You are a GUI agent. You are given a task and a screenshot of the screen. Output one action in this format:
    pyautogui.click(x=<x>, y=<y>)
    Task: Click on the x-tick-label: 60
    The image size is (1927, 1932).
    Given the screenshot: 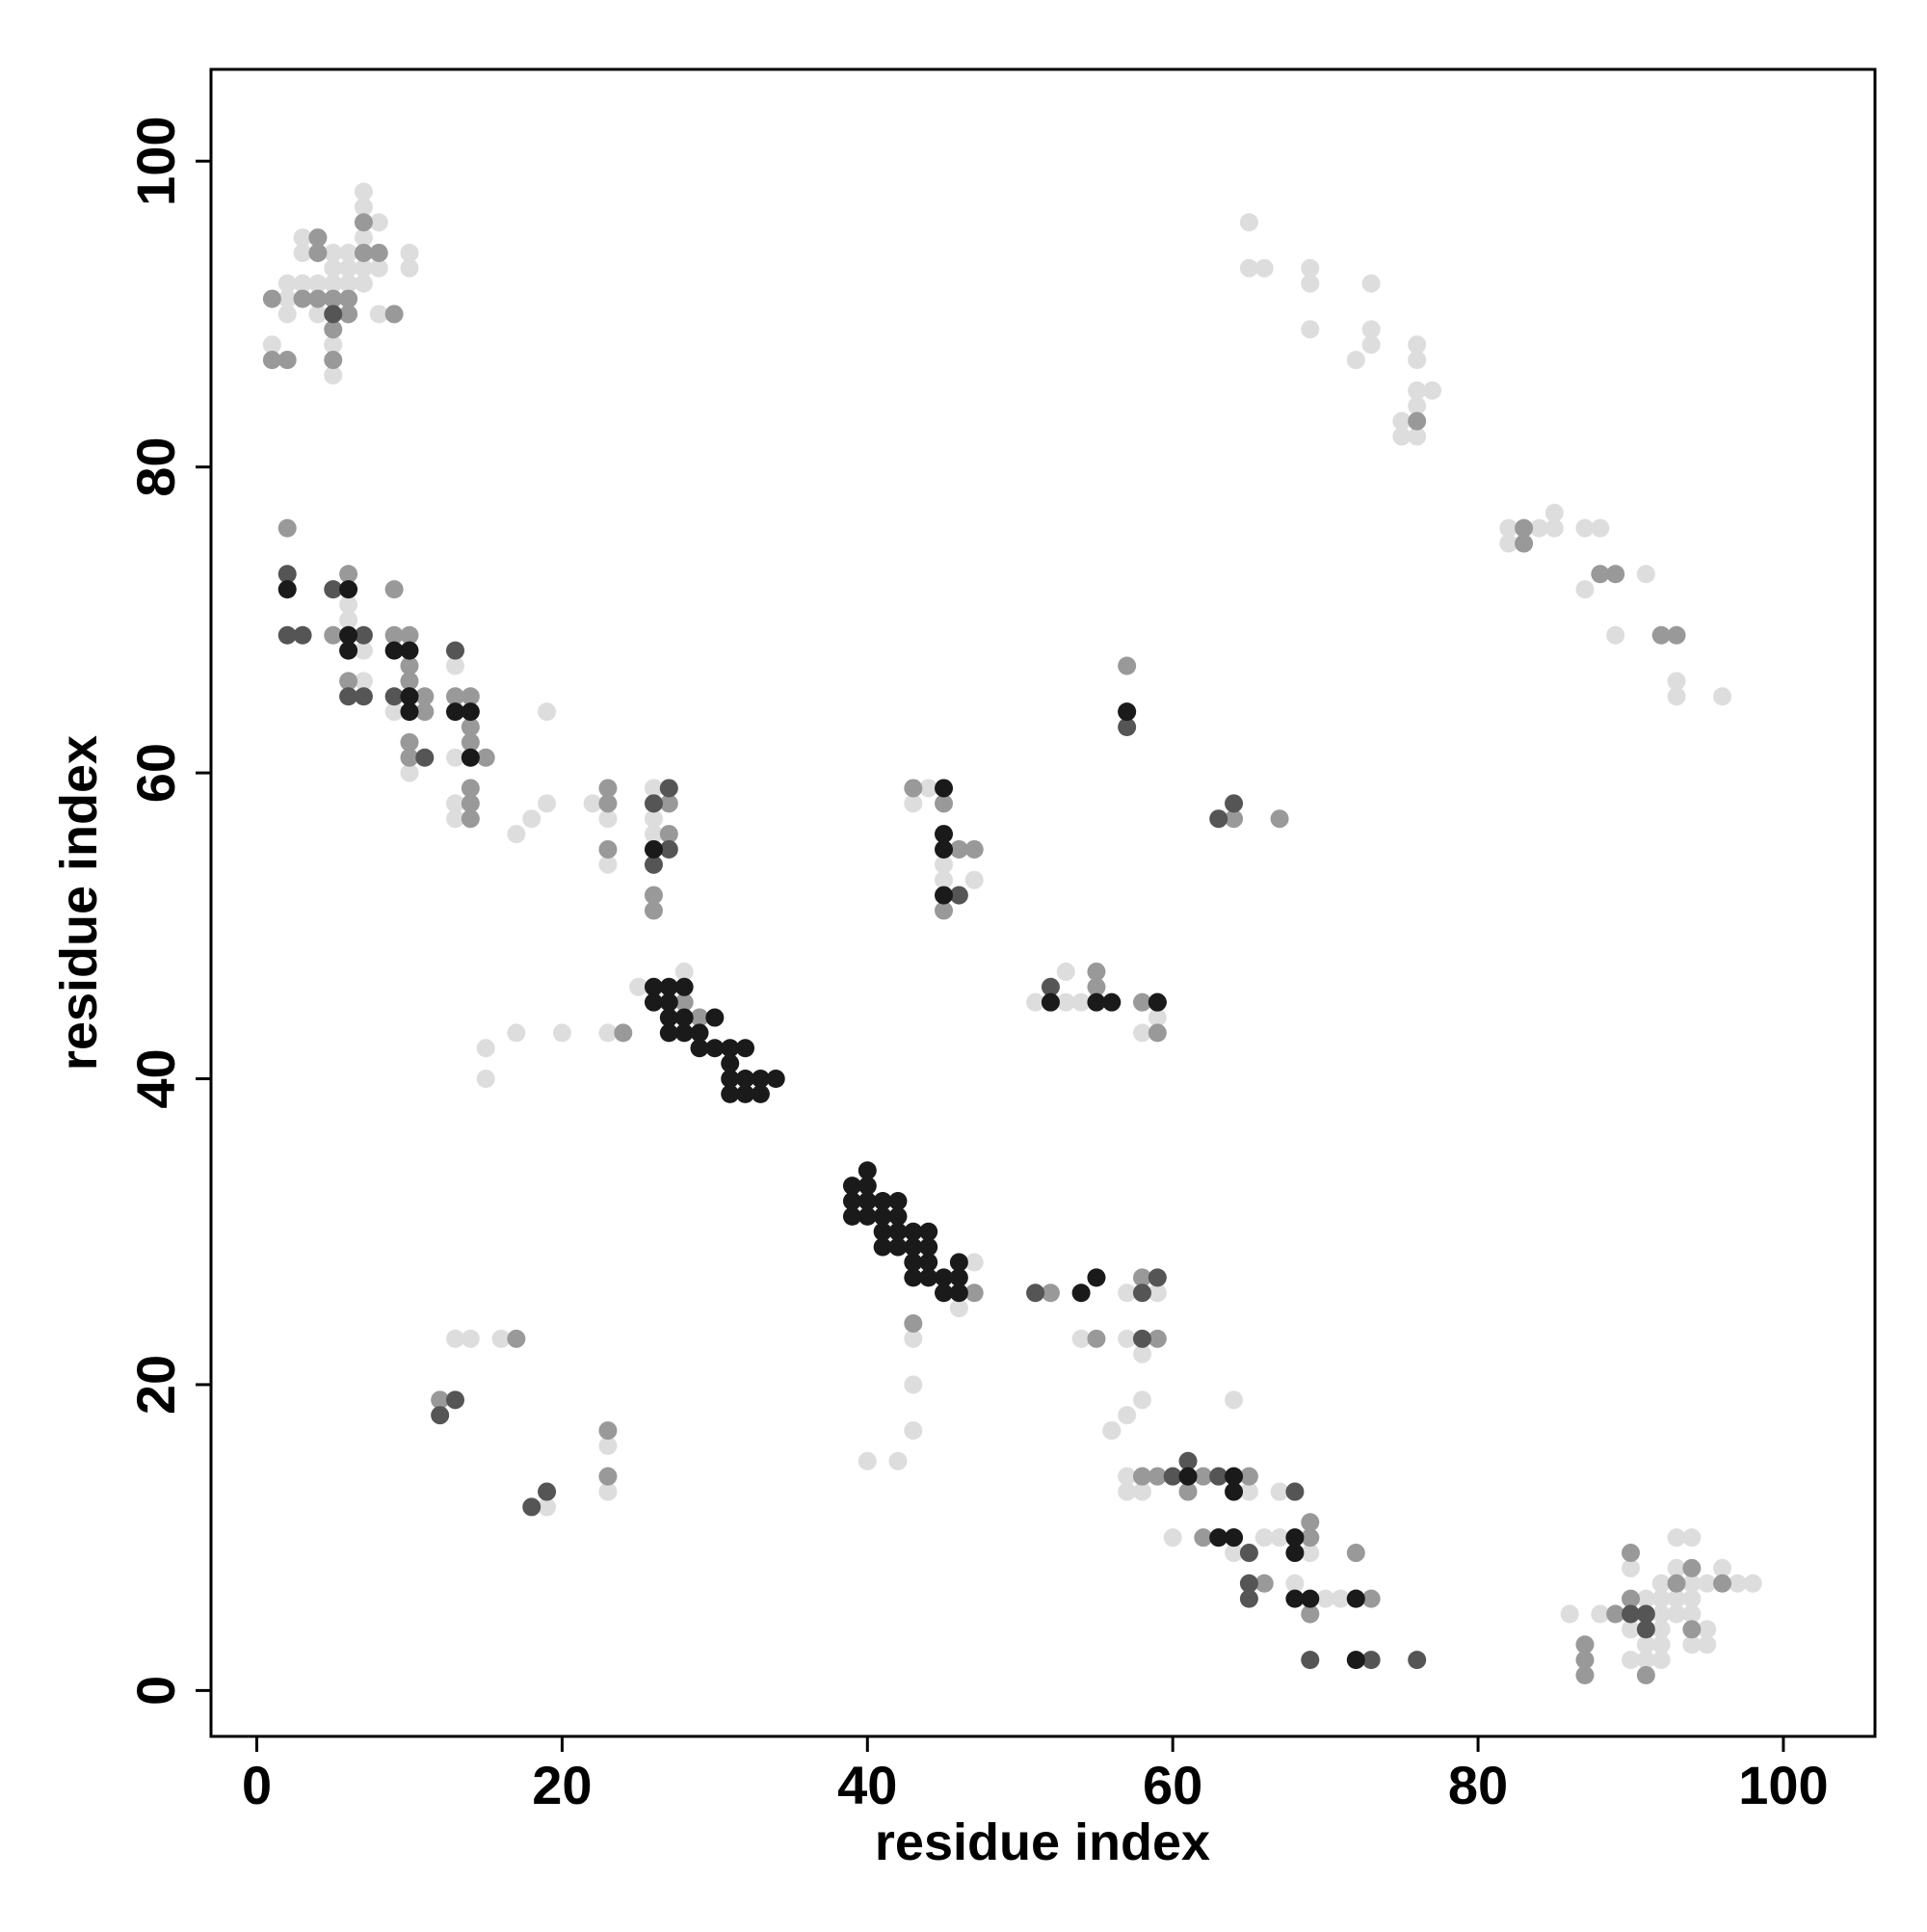 What is the action you would take?
    pyautogui.click(x=1173, y=1785)
    